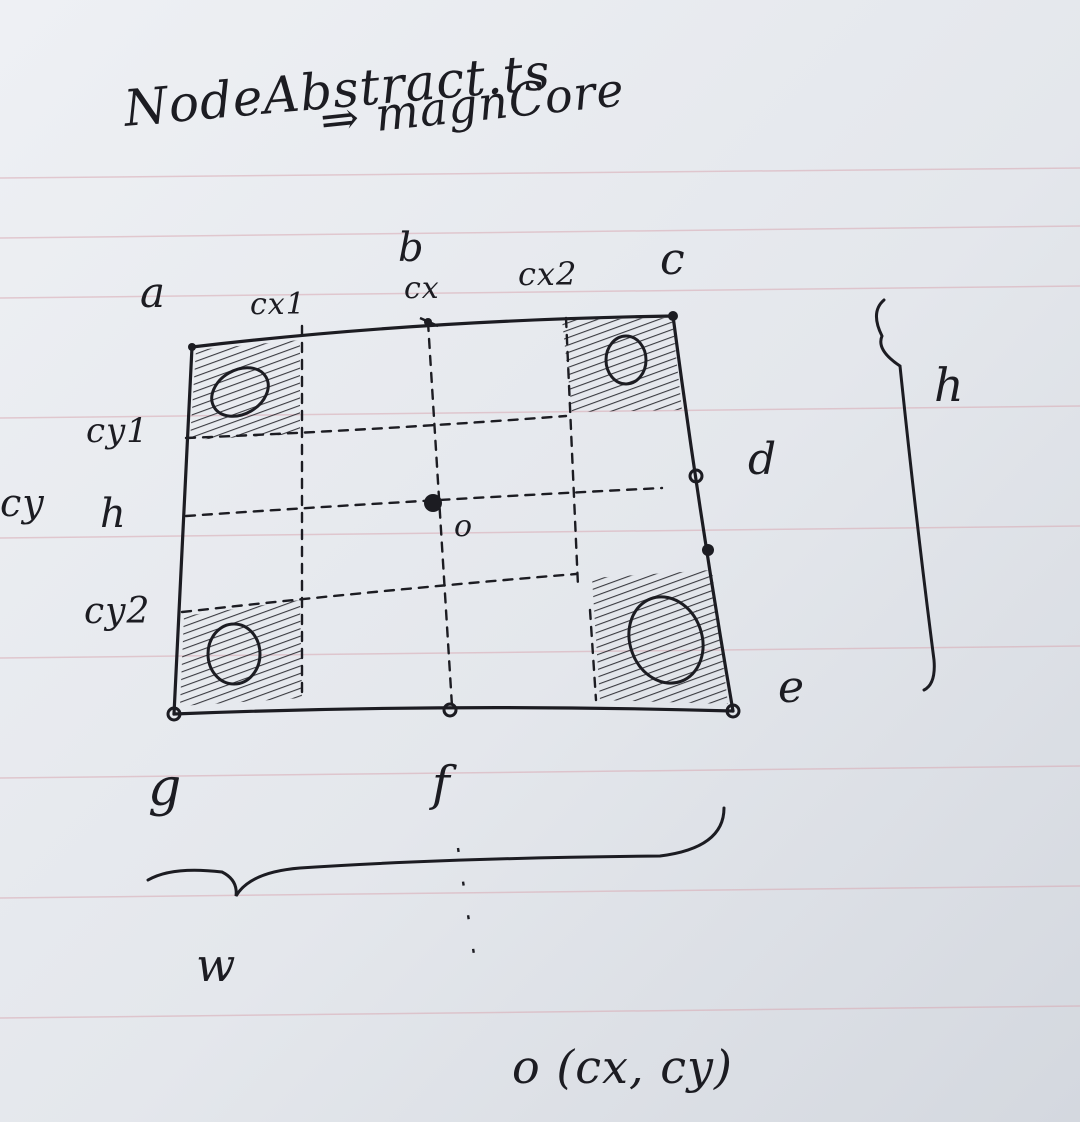  What do you see at coordinates (429, 322) in the screenshot?
I see `cx-tick` at bounding box center [429, 322].